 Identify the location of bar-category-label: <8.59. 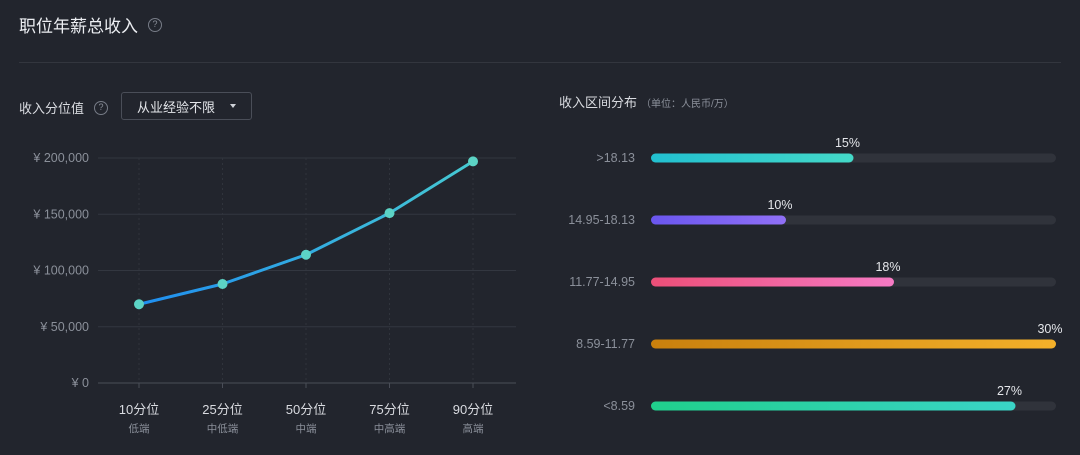
(619, 406).